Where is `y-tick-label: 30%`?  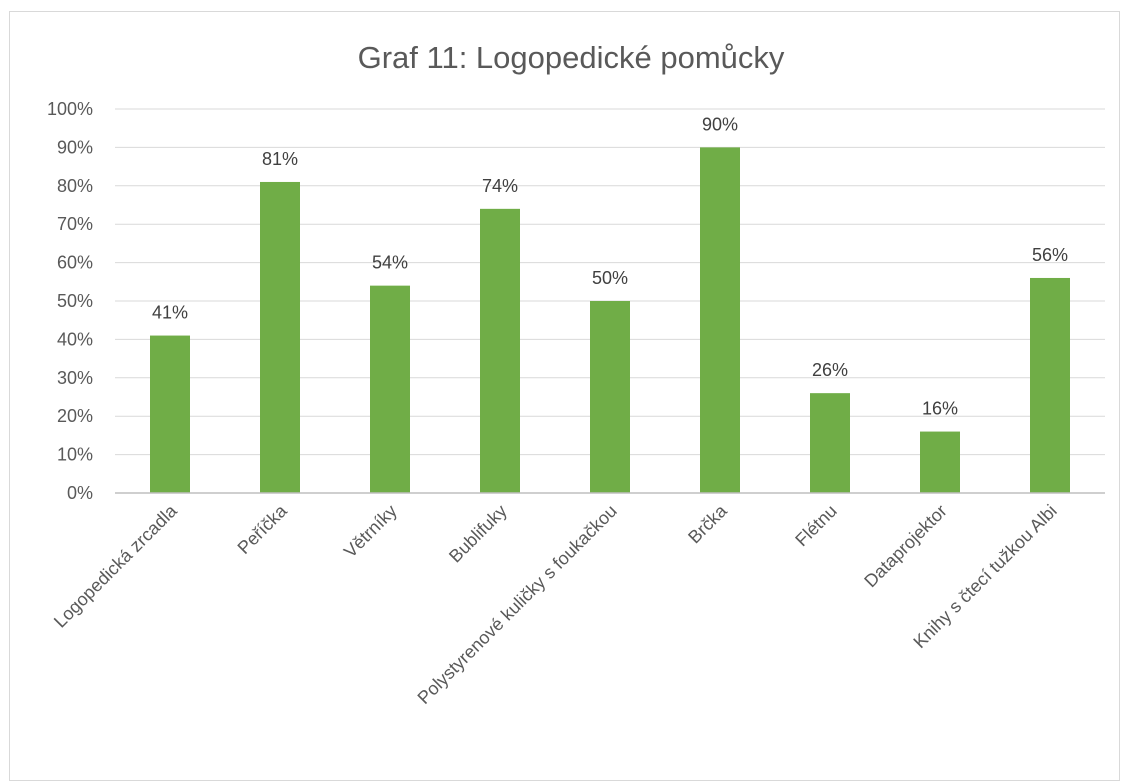 y-tick-label: 30% is located at coordinates (75, 378).